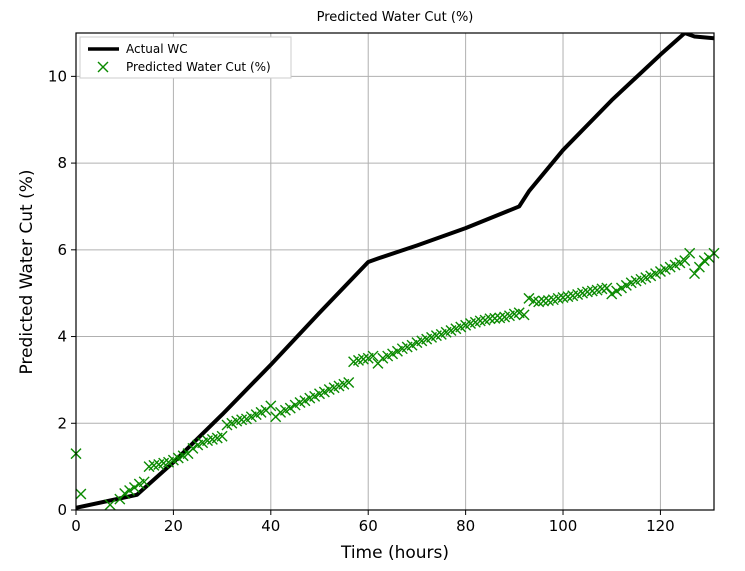 Image resolution: width=745 pixels, height=571 pixels. I want to click on y-axis-label: Predicted Water Cut (%), so click(27, 272).